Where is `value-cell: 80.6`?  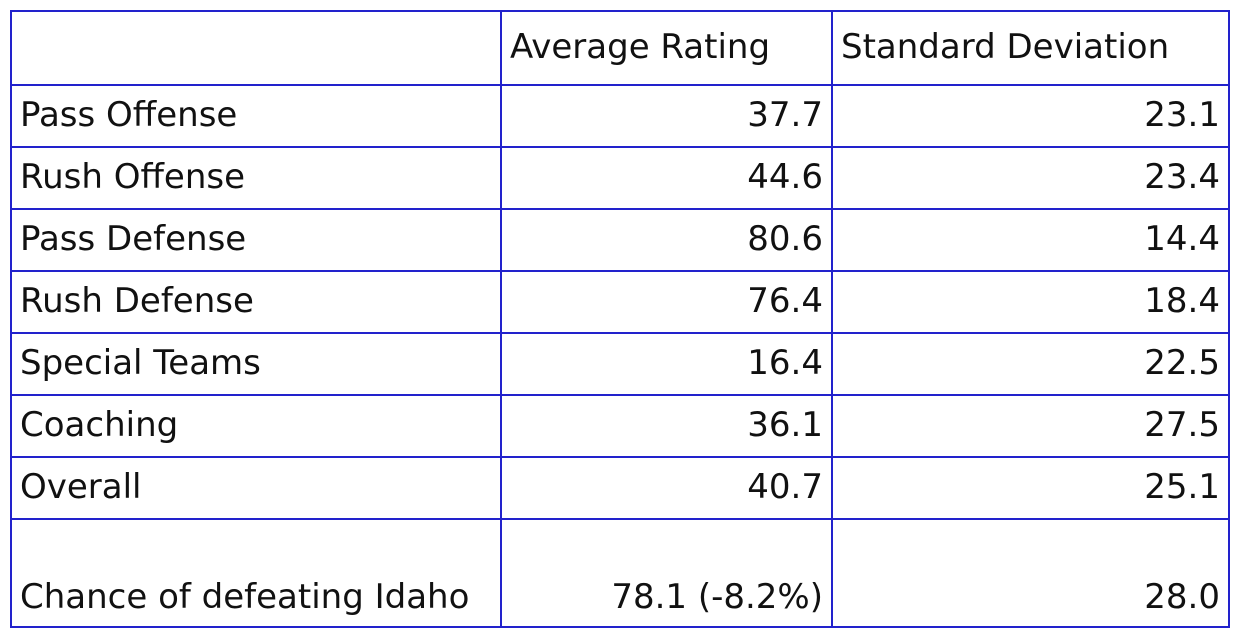
value-cell: 80.6 is located at coordinates (666, 240).